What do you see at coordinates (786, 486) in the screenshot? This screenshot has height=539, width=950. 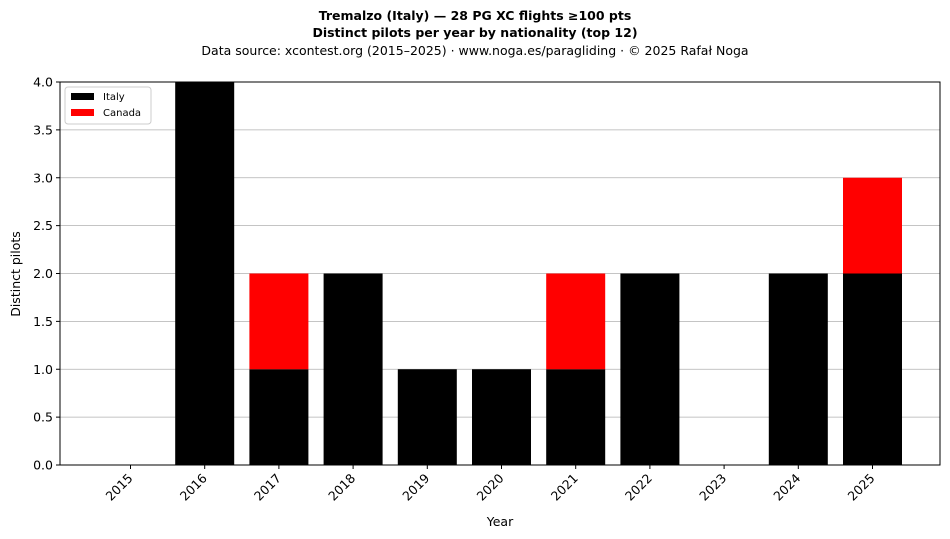 I see `x-tick-label: 2024` at bounding box center [786, 486].